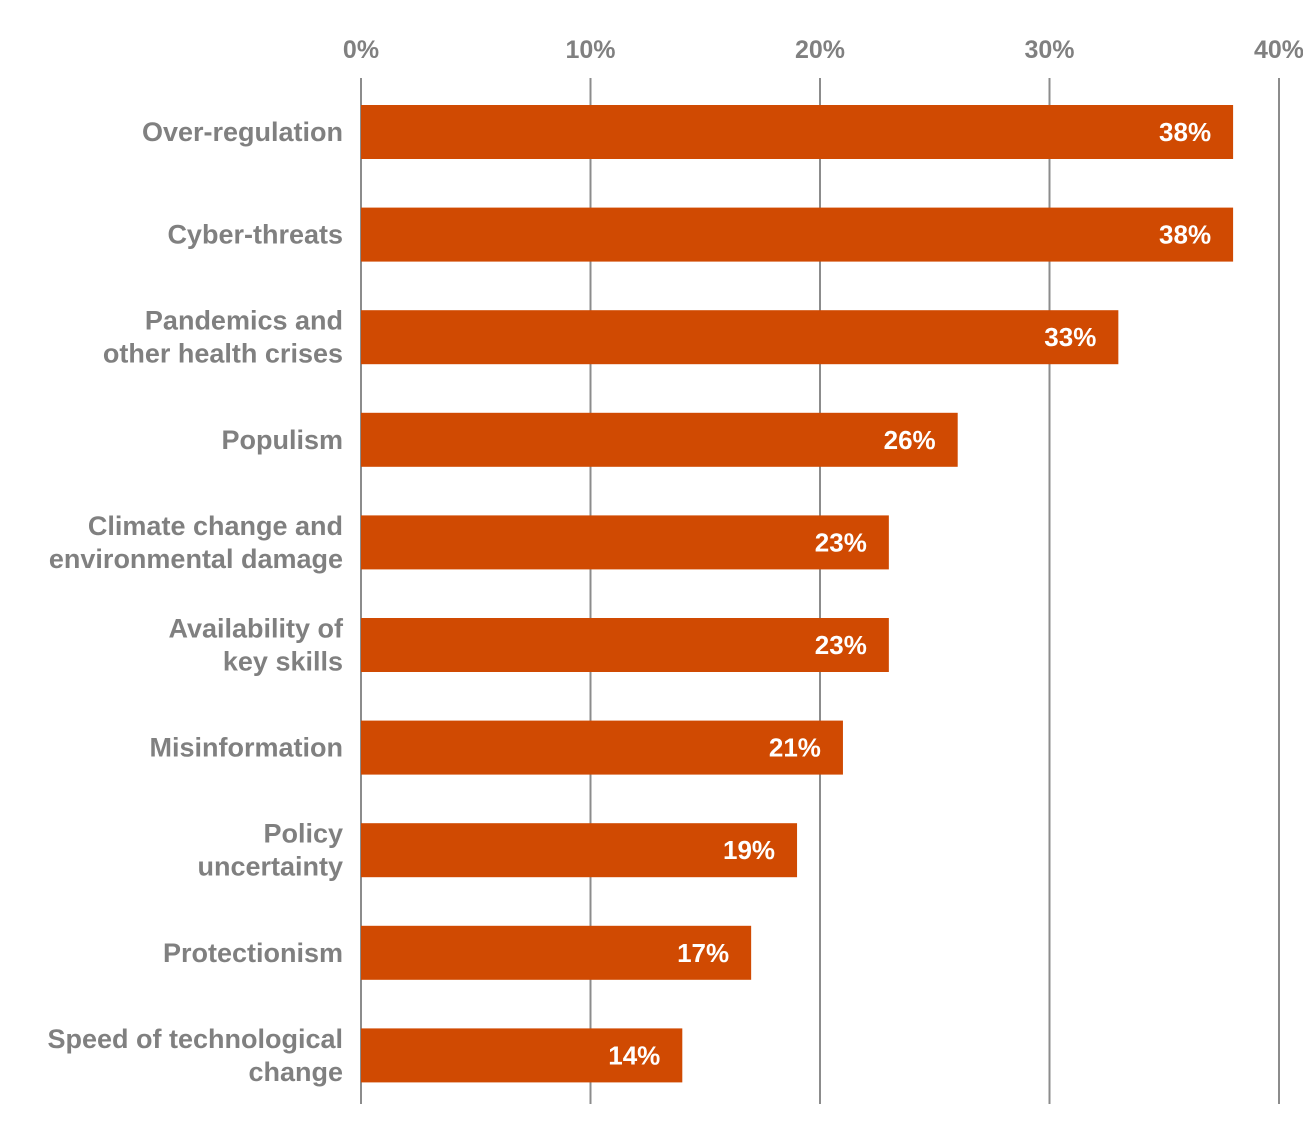 The height and width of the screenshot is (1126, 1303). Describe the element at coordinates (361, 50) in the screenshot. I see `x-tick-label: 0%` at that location.